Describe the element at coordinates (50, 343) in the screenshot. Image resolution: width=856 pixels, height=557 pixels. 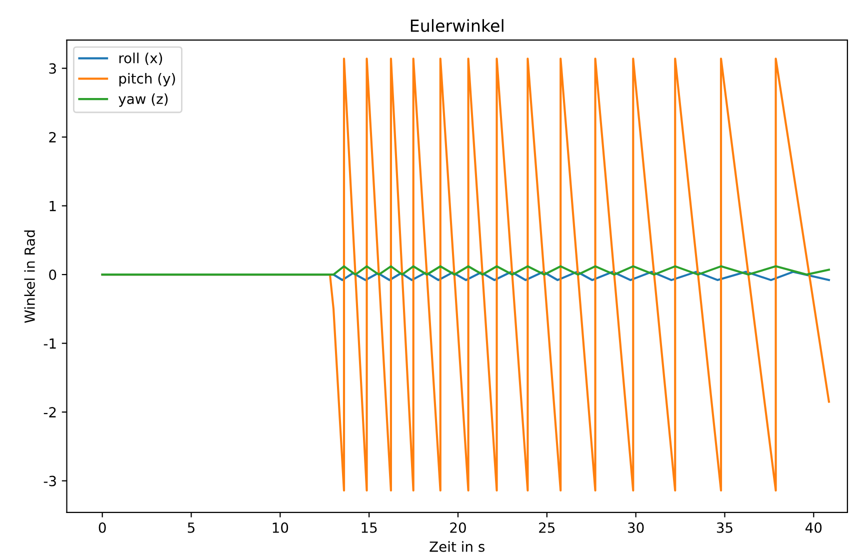
I see `y-tick-label: -1` at that location.